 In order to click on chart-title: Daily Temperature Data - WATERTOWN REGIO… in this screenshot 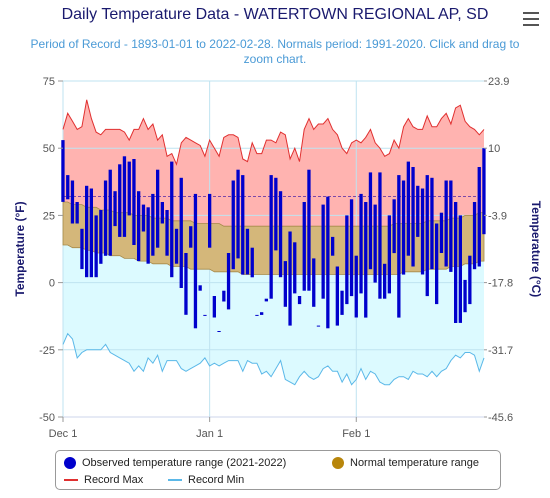, I will do `click(275, 14)`.